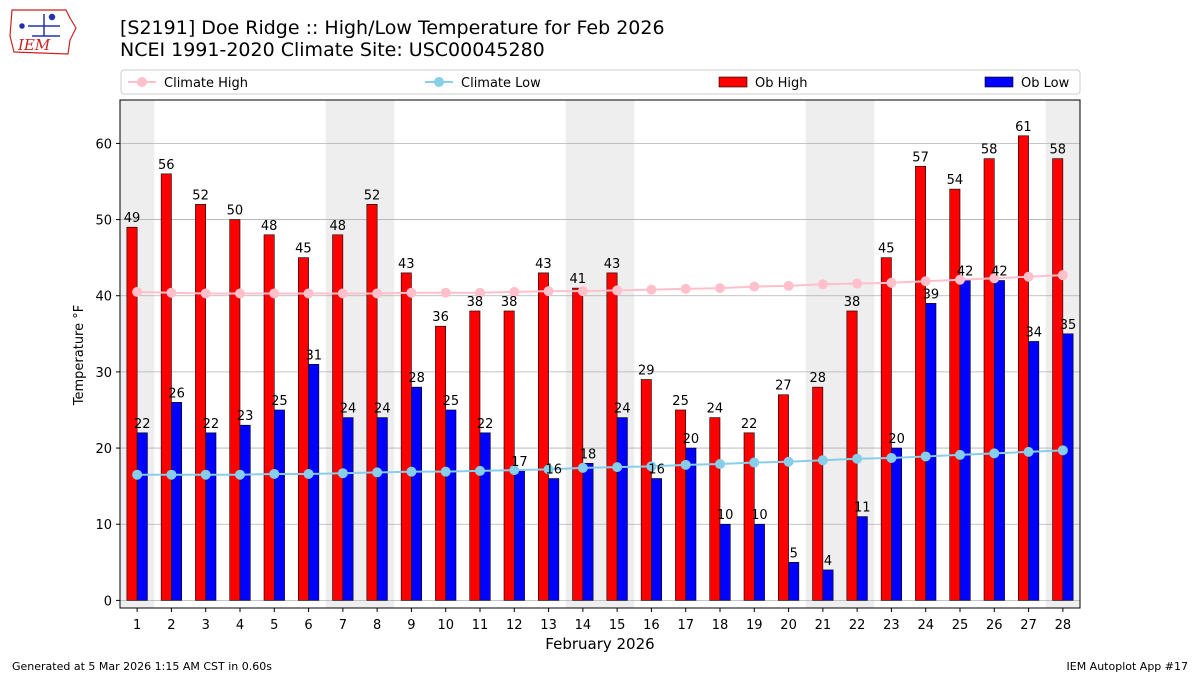 The height and width of the screenshot is (675, 1200). Describe the element at coordinates (1023, 127) in the screenshot. I see `ob-high-label-27: 61` at that location.